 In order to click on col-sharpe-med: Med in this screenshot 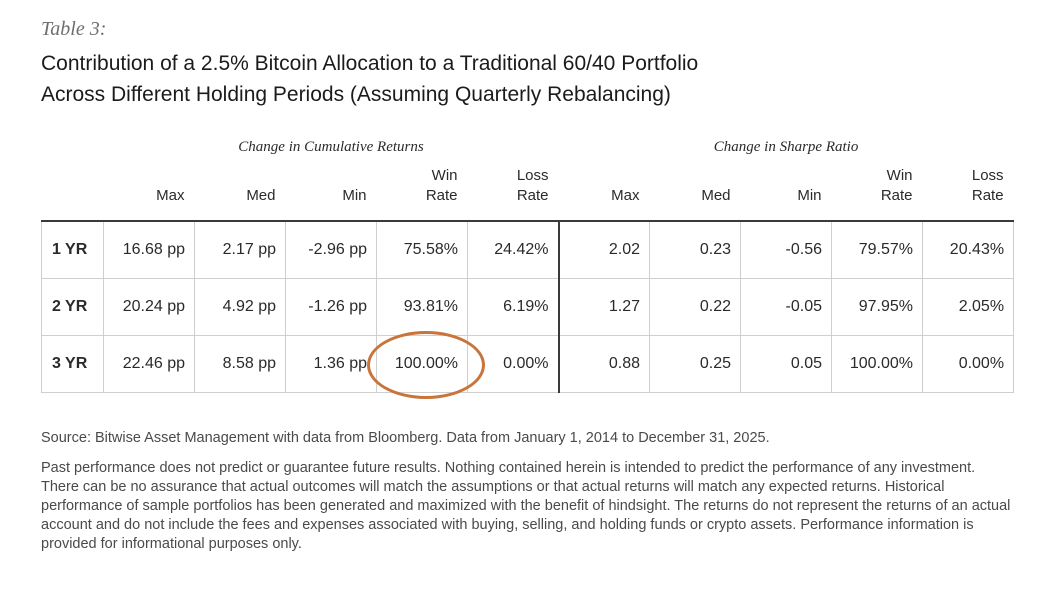, I will do `click(695, 189)`.